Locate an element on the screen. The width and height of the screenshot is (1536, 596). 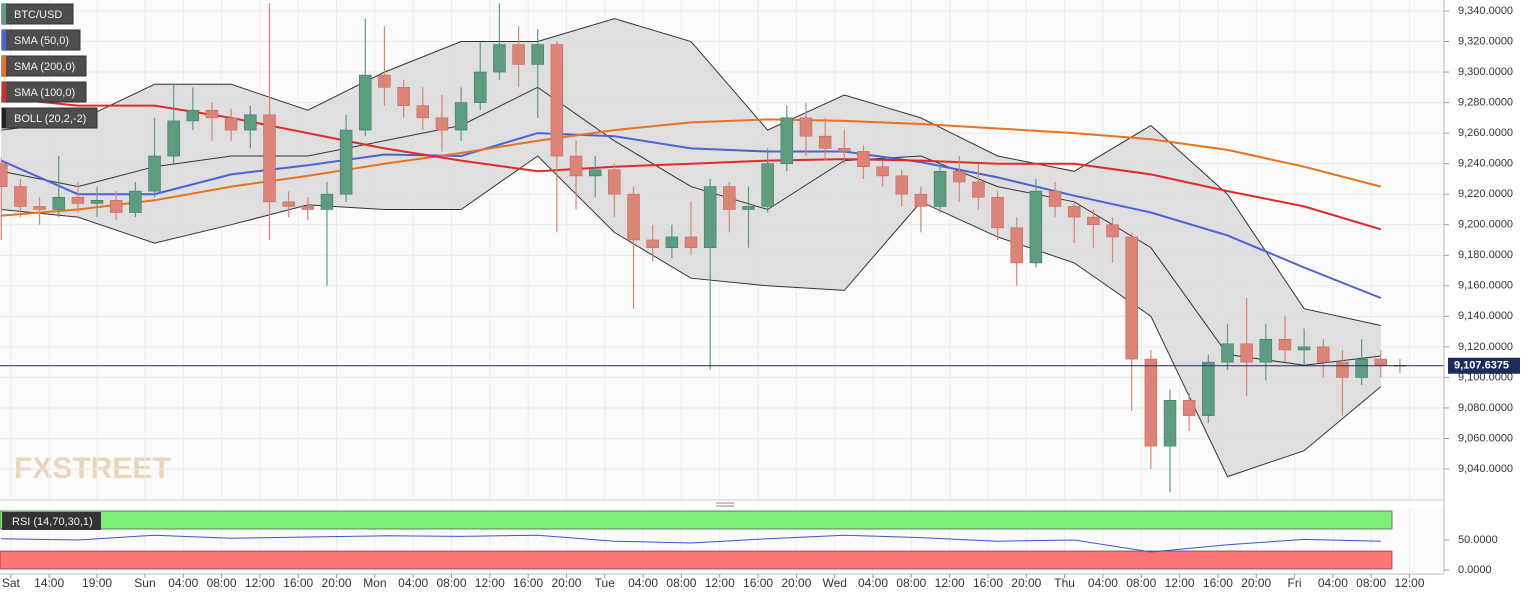
legend-box is located at coordinates (51, 521).